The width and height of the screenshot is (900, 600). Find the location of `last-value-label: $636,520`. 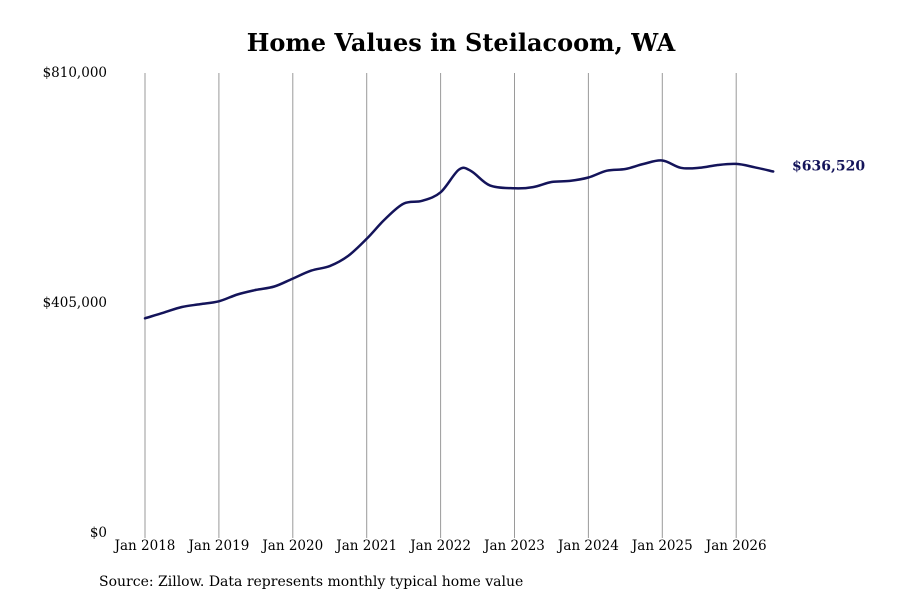

last-value-label: $636,520 is located at coordinates (828, 167).